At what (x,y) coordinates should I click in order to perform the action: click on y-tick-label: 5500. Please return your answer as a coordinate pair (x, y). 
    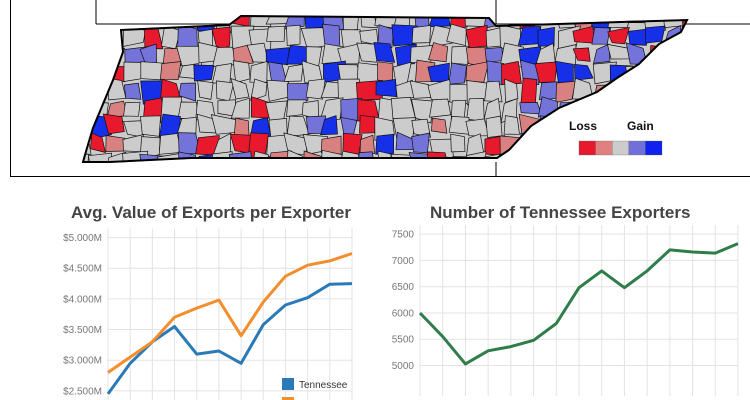
    Looking at the image, I should click on (403, 340).